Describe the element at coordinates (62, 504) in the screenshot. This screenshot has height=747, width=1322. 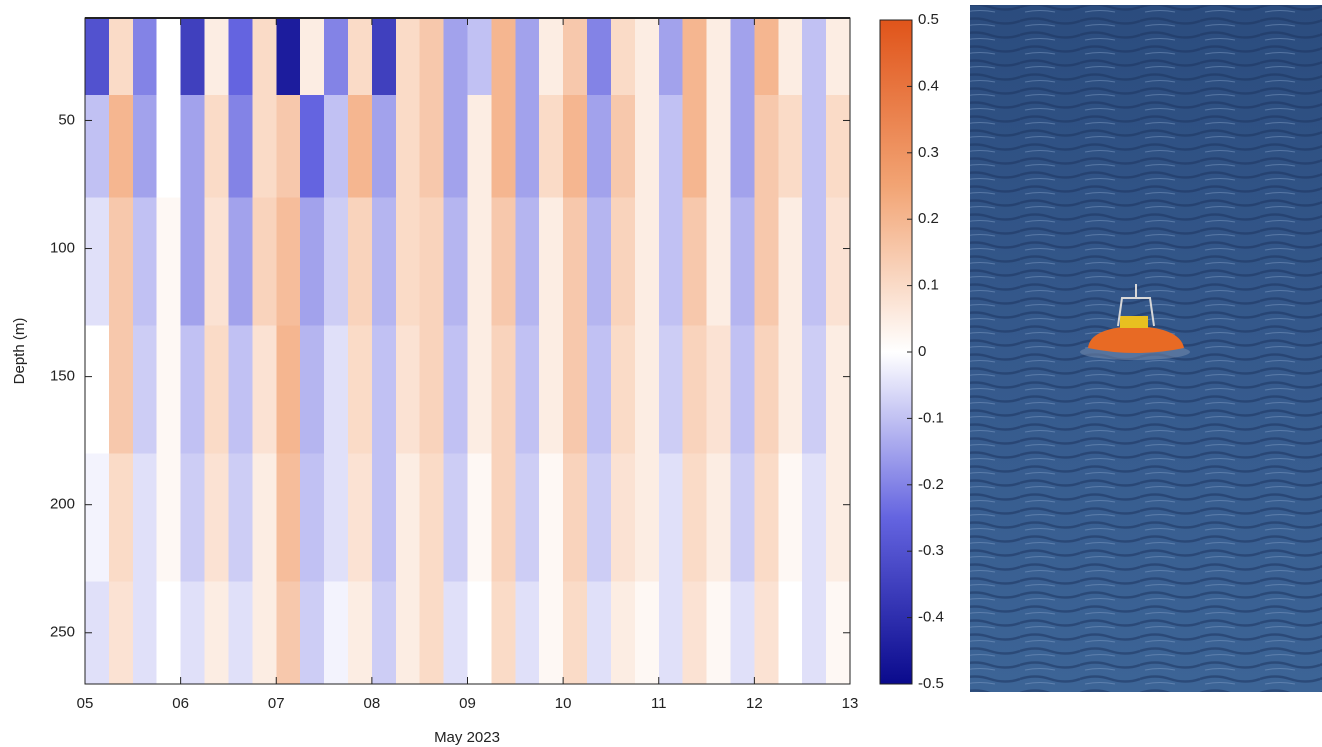
I see `y-tick-label: 200` at that location.